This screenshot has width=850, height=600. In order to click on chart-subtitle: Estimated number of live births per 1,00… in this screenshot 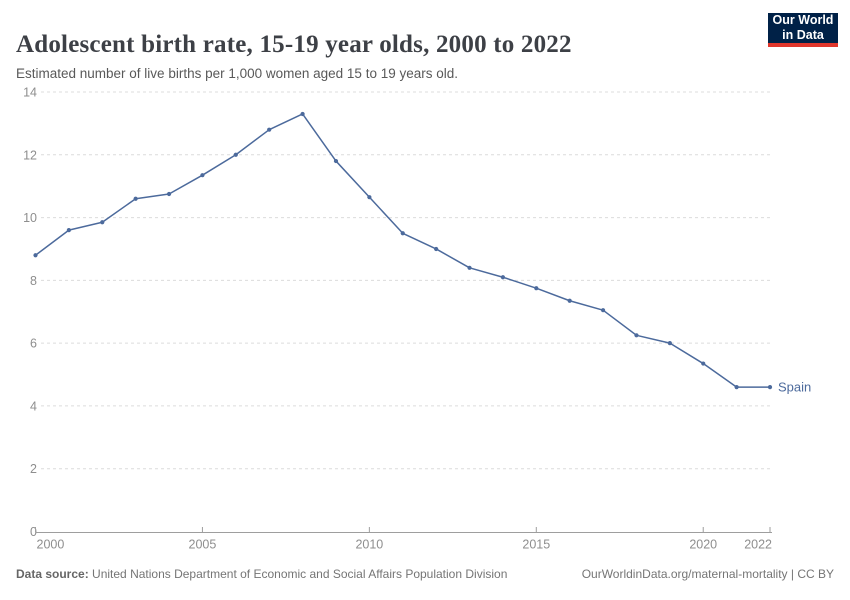, I will do `click(237, 73)`.